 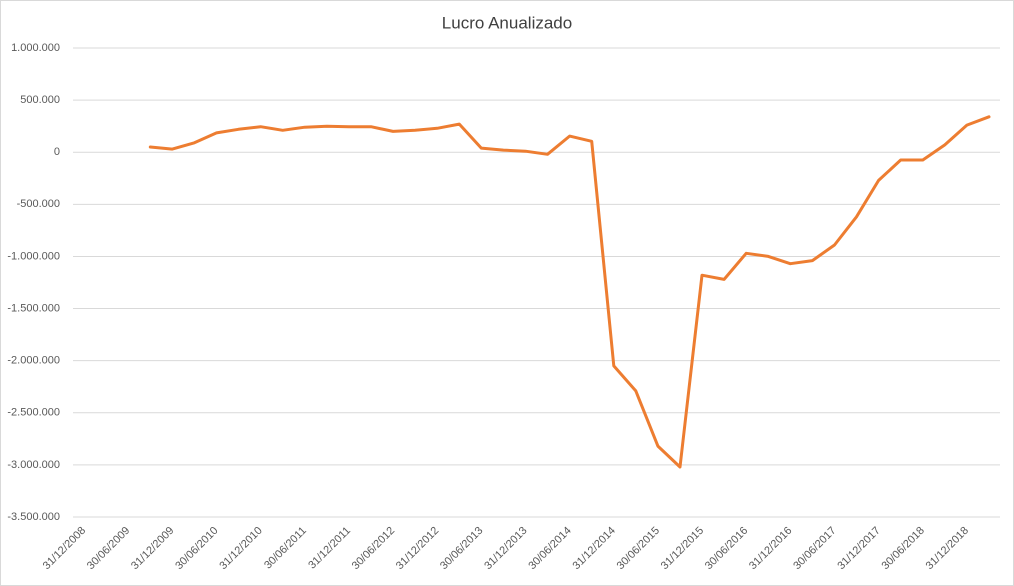 I want to click on y-tick-label: -500.000, so click(x=38, y=204).